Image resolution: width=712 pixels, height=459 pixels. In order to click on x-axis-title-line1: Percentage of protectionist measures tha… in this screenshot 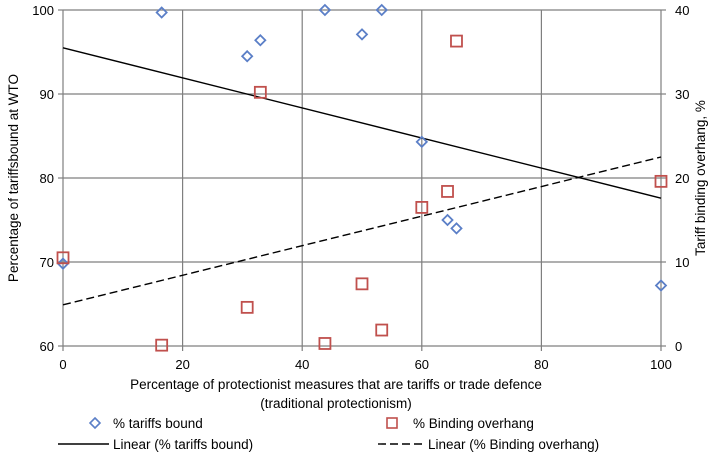, I will do `click(336, 384)`.